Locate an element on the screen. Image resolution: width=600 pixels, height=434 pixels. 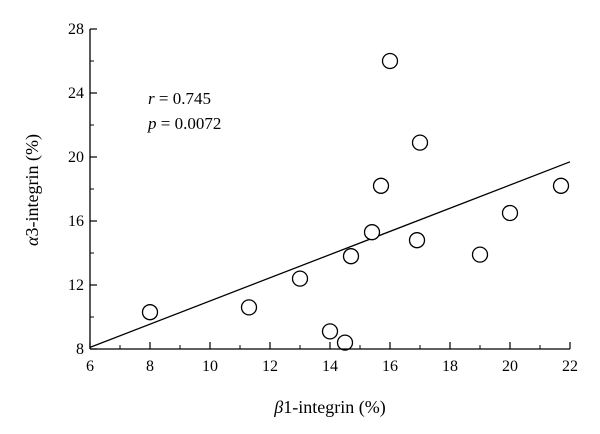
x-ticks: 6 8 10 12 14 16 18 20 22 is located at coordinates (332, 358).